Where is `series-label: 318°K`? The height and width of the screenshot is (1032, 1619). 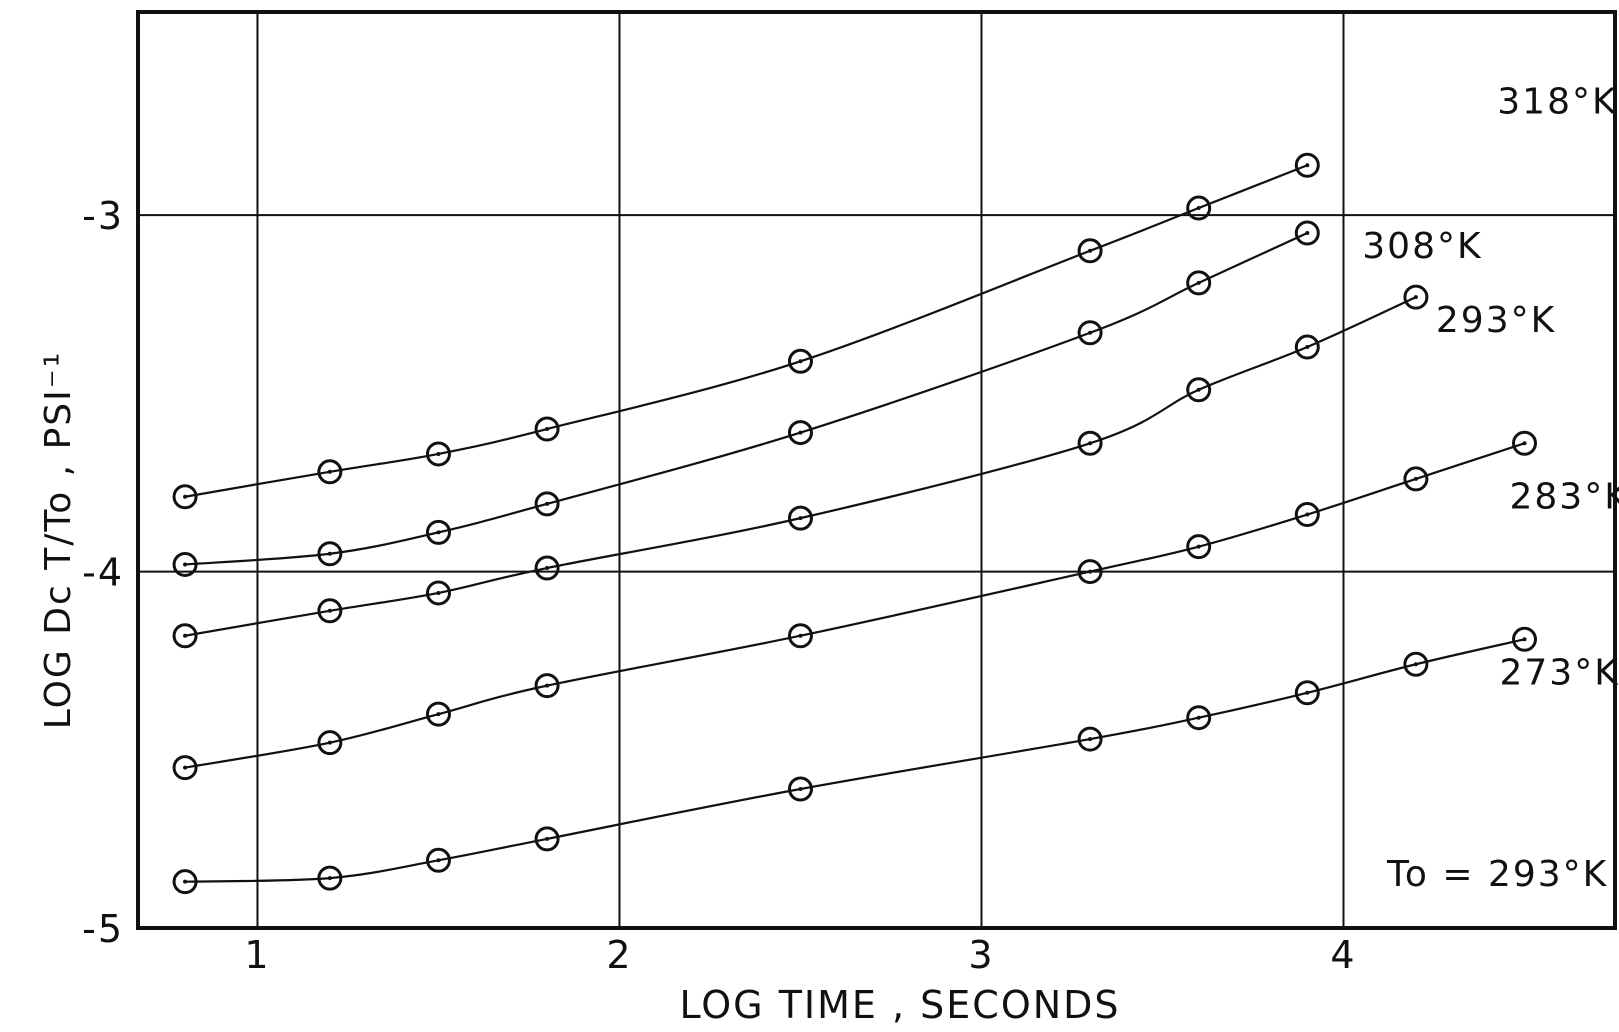
series-label: 318°K is located at coordinates (1557, 101).